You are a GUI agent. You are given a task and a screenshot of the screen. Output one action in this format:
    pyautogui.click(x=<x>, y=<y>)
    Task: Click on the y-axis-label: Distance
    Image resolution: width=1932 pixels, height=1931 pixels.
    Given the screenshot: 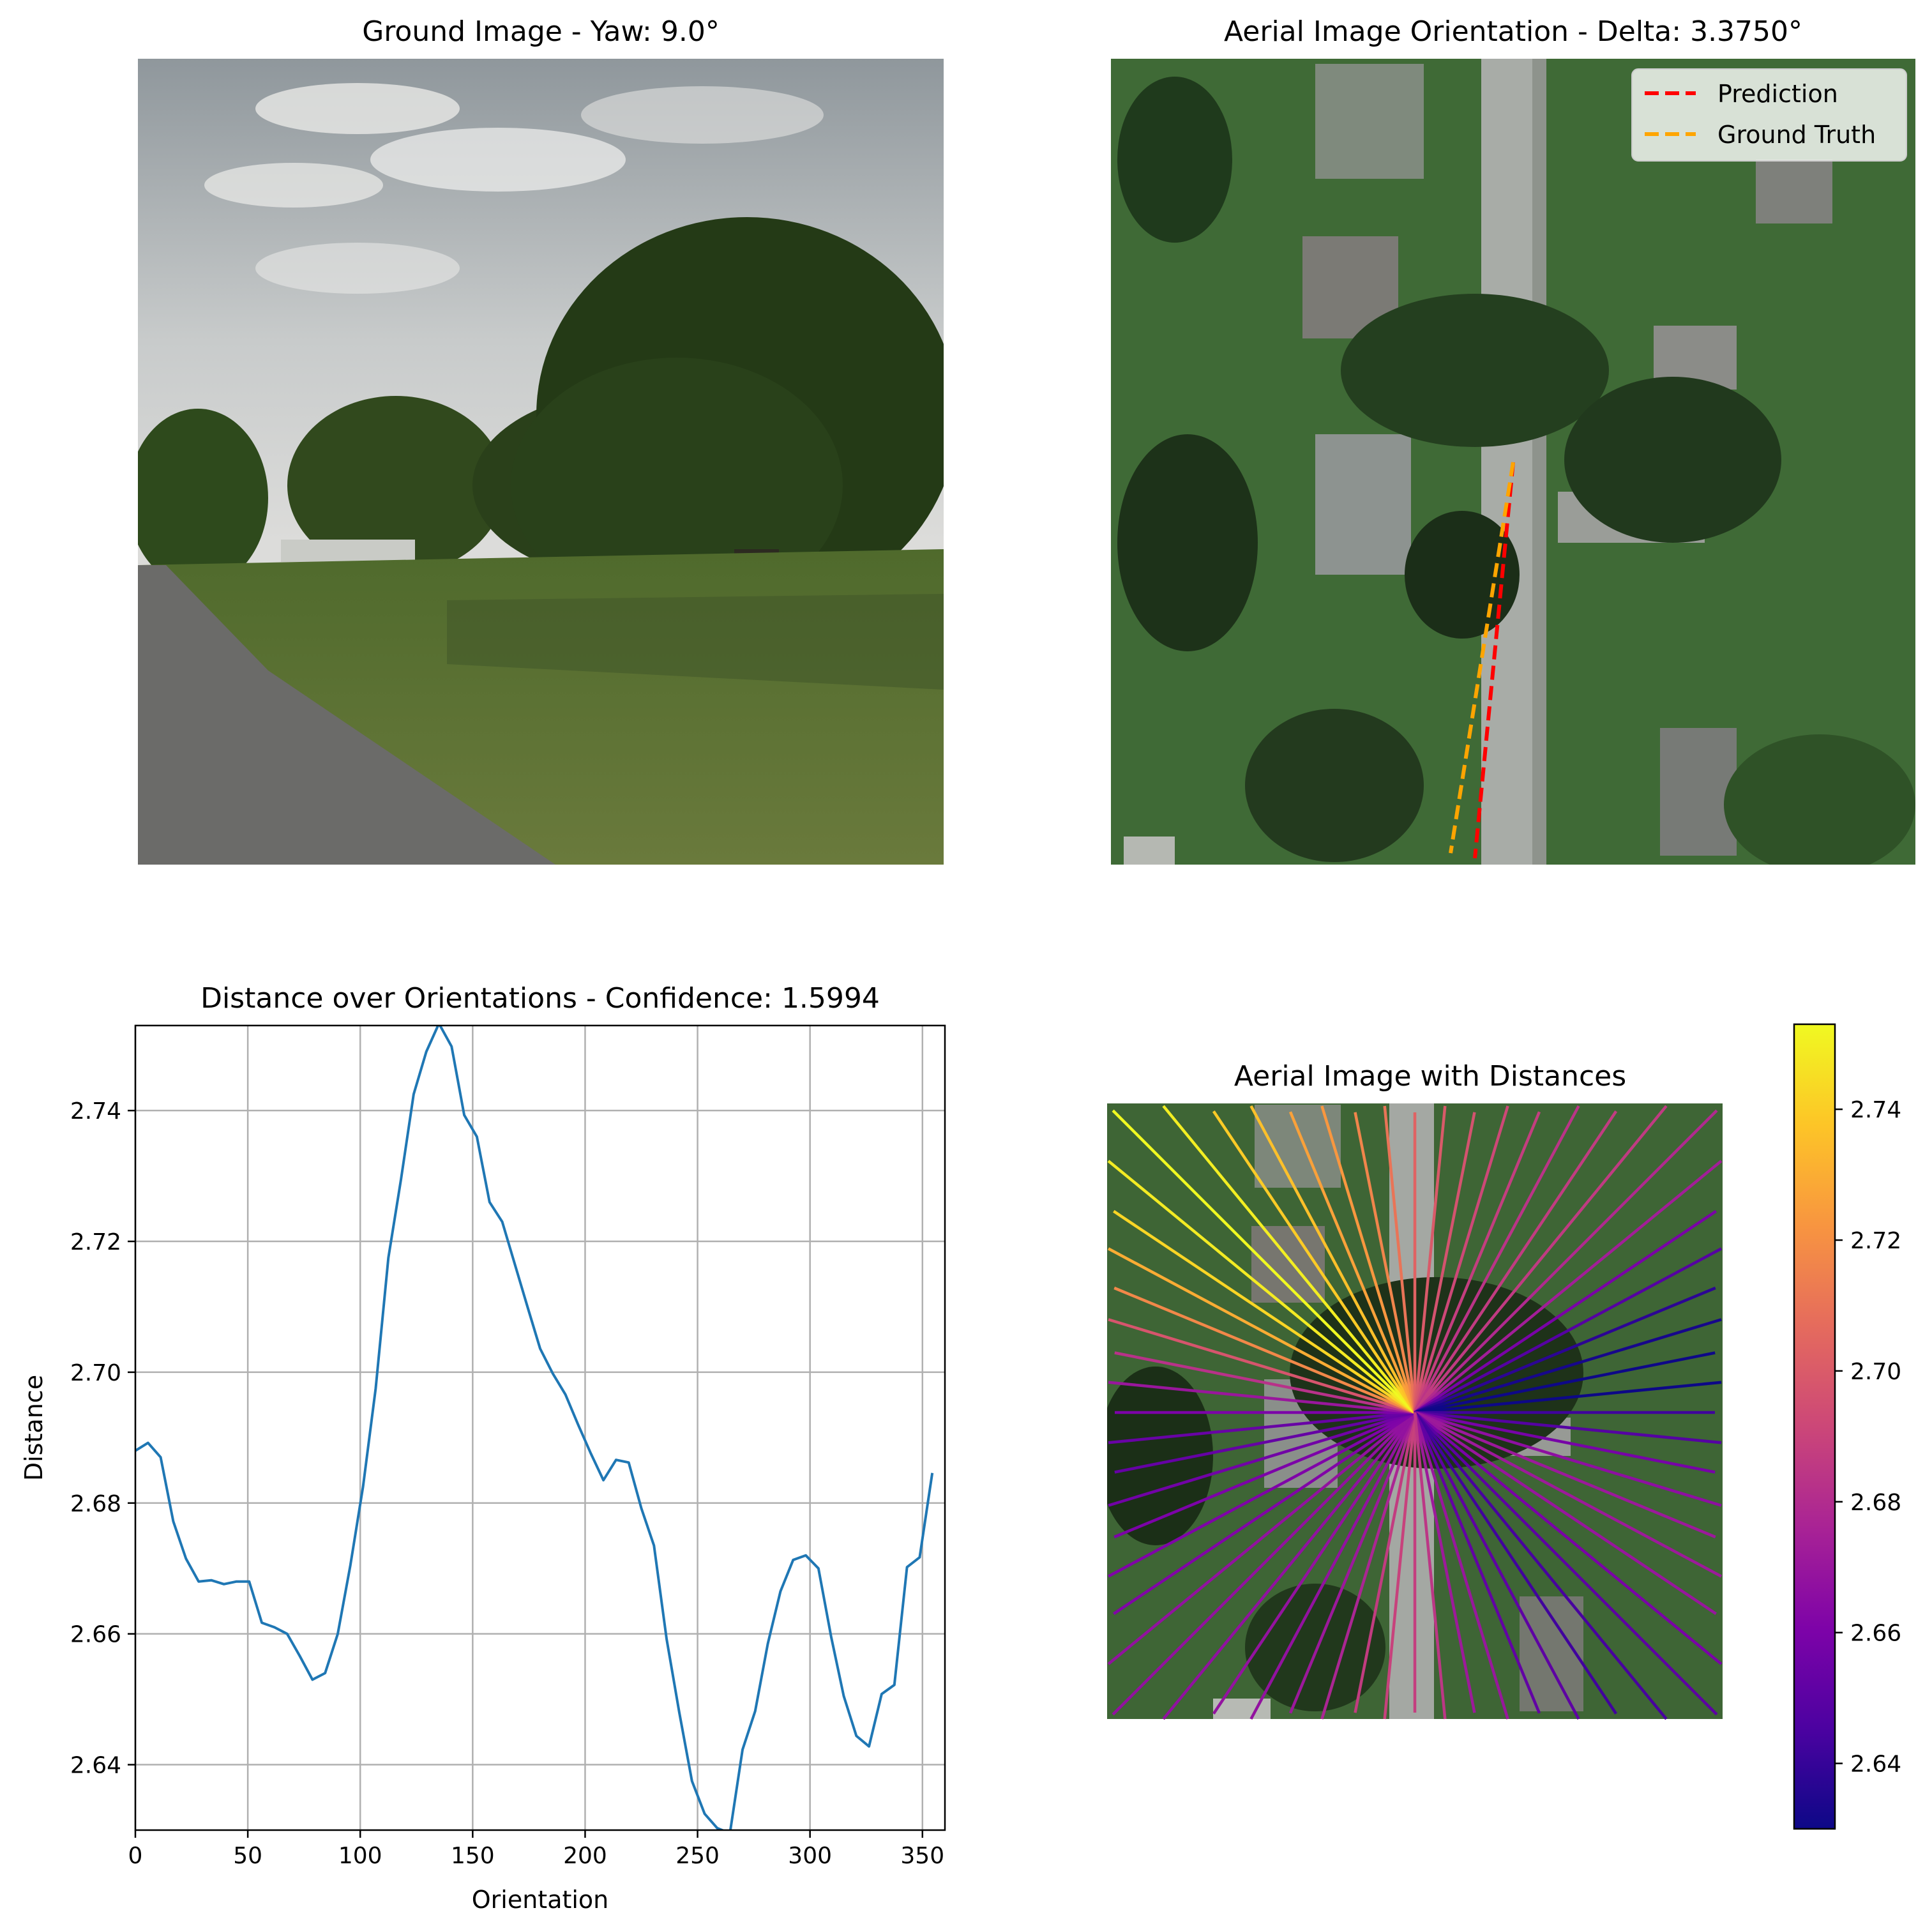 What is the action you would take?
    pyautogui.click(x=34, y=1428)
    